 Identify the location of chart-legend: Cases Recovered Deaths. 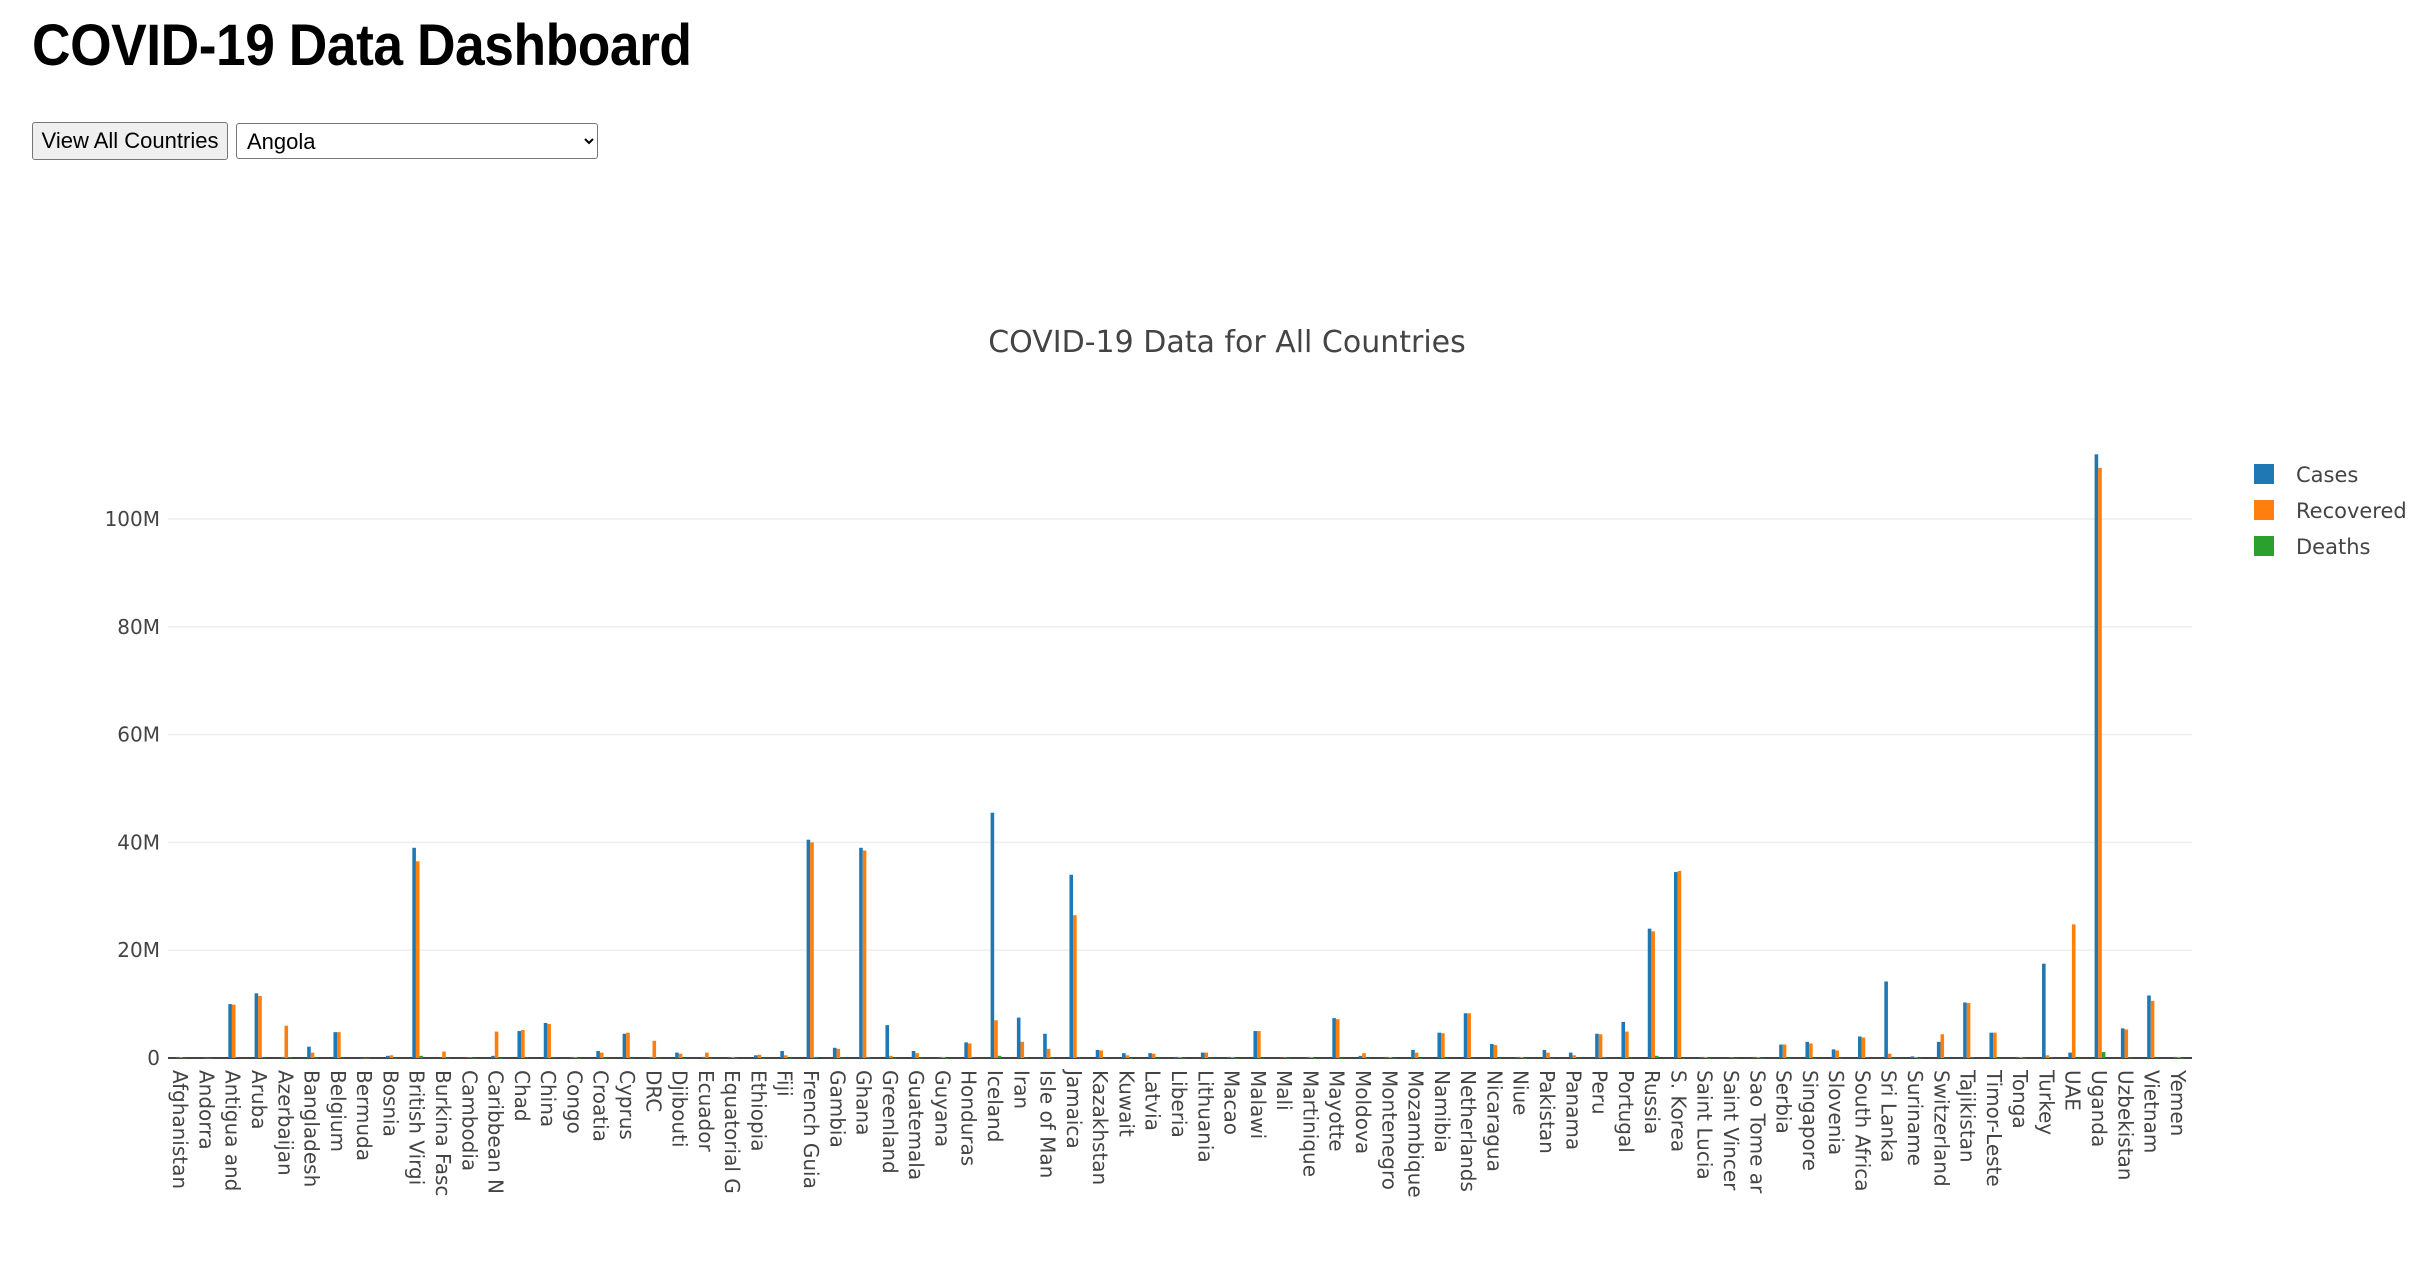
(2330, 511).